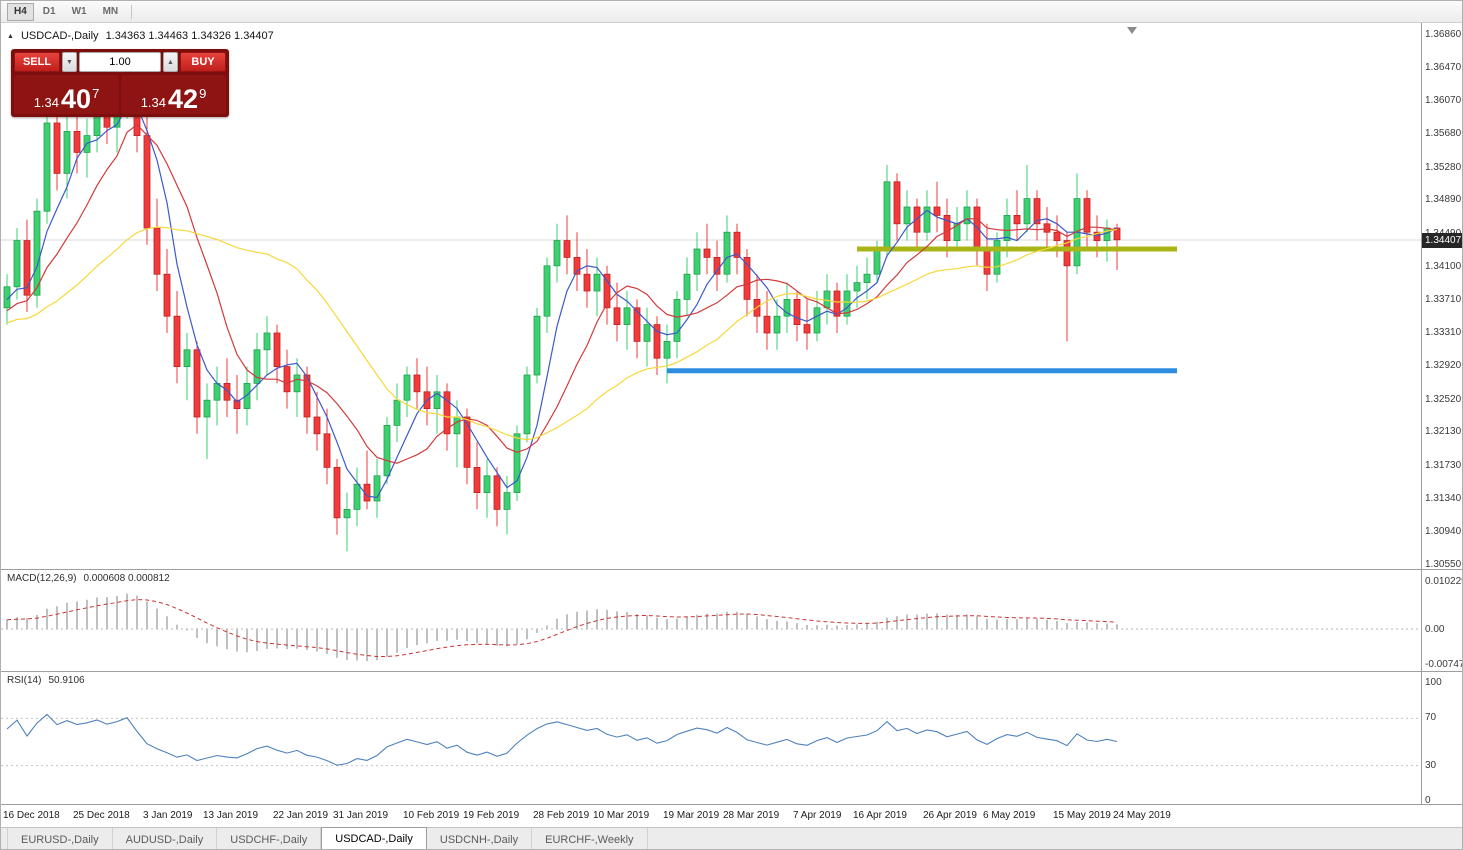 The height and width of the screenshot is (850, 1463). What do you see at coordinates (66, 680) in the screenshot?
I see `rsi-value: 50.9106` at bounding box center [66, 680].